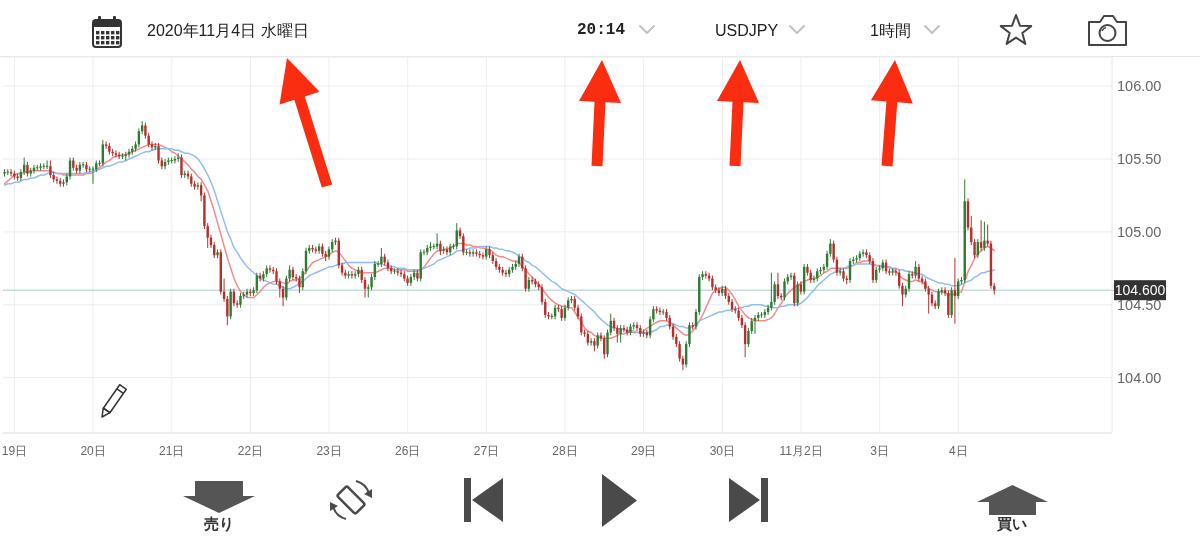 Image resolution: width=1200 pixels, height=537 pixels. I want to click on x-tick-label: 11月2日, so click(801, 451).